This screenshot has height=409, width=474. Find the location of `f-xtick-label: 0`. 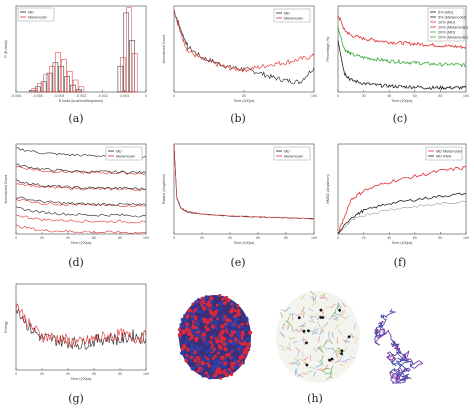

f-xtick-label: 0 is located at coordinates (338, 238).